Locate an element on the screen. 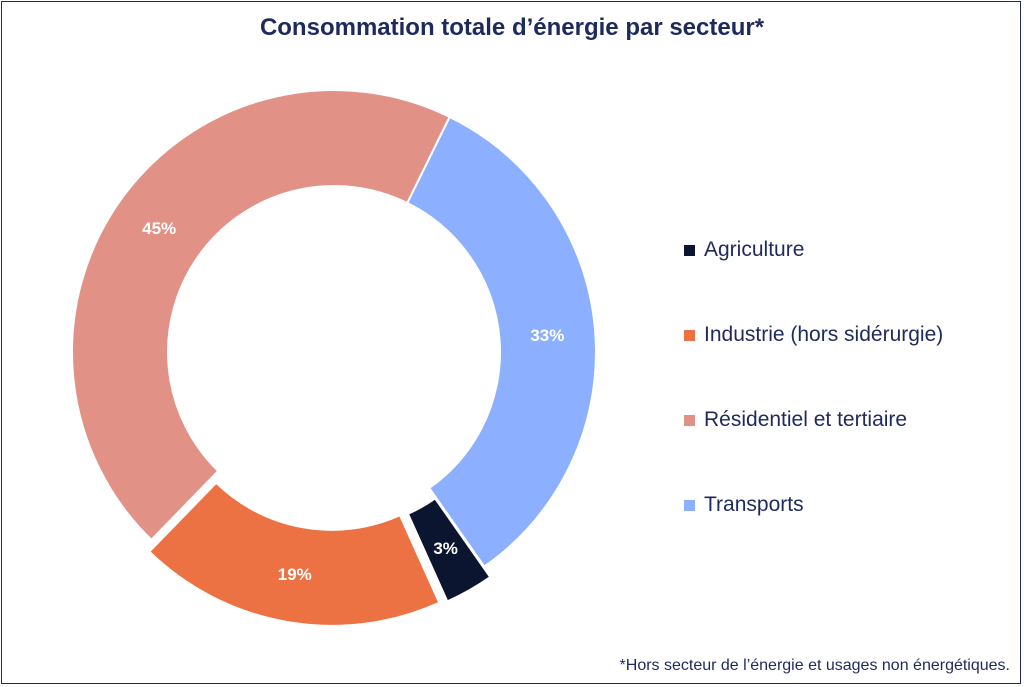  legend-label: Agriculture is located at coordinates (754, 249).